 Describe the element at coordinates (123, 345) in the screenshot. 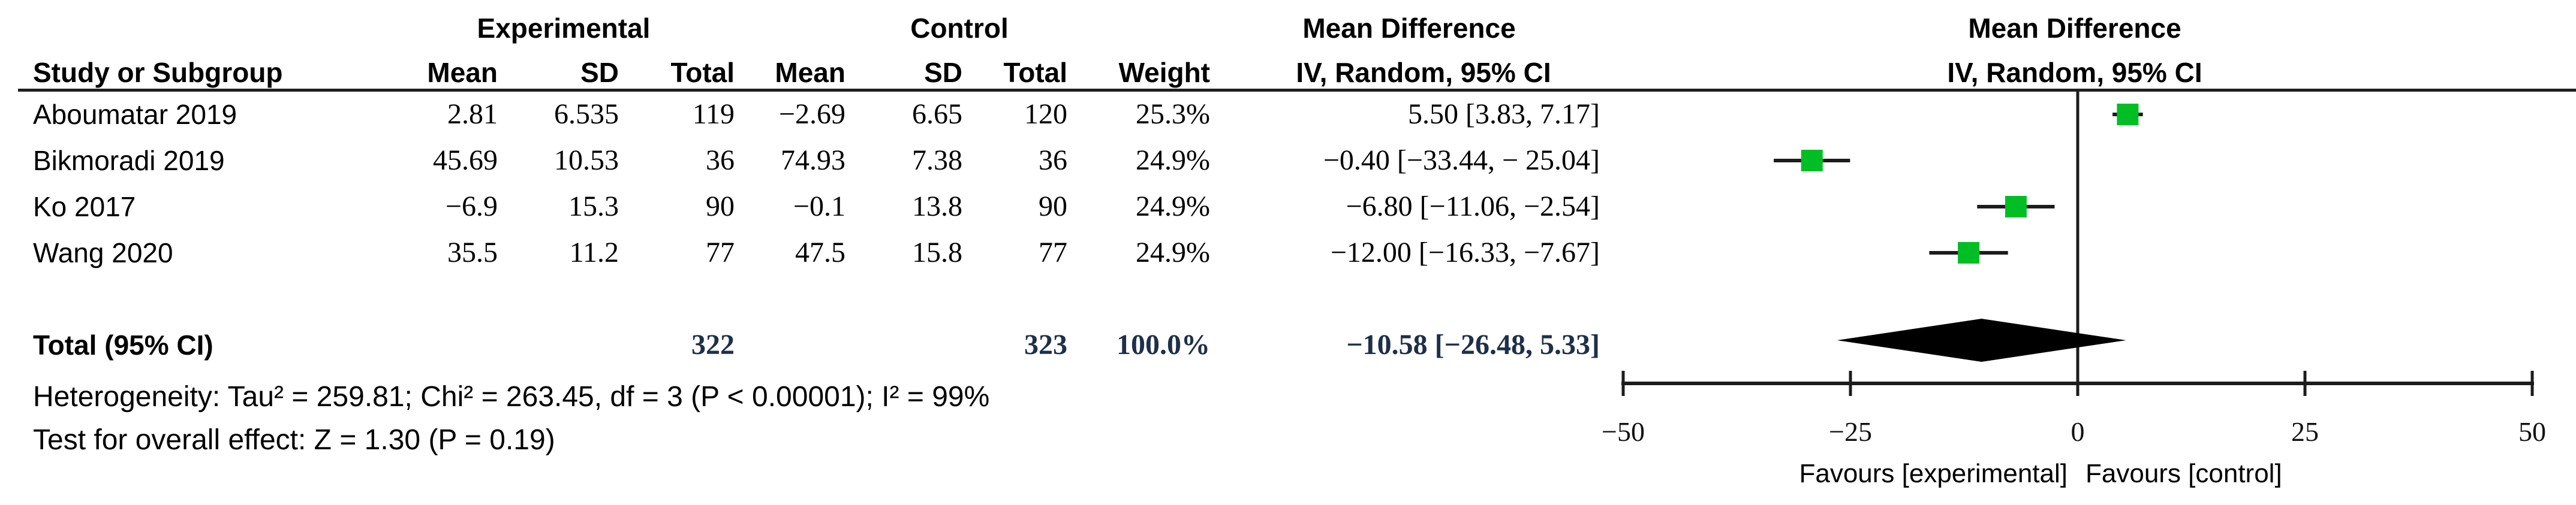

I see `total-label: Total (95% CI)` at that location.